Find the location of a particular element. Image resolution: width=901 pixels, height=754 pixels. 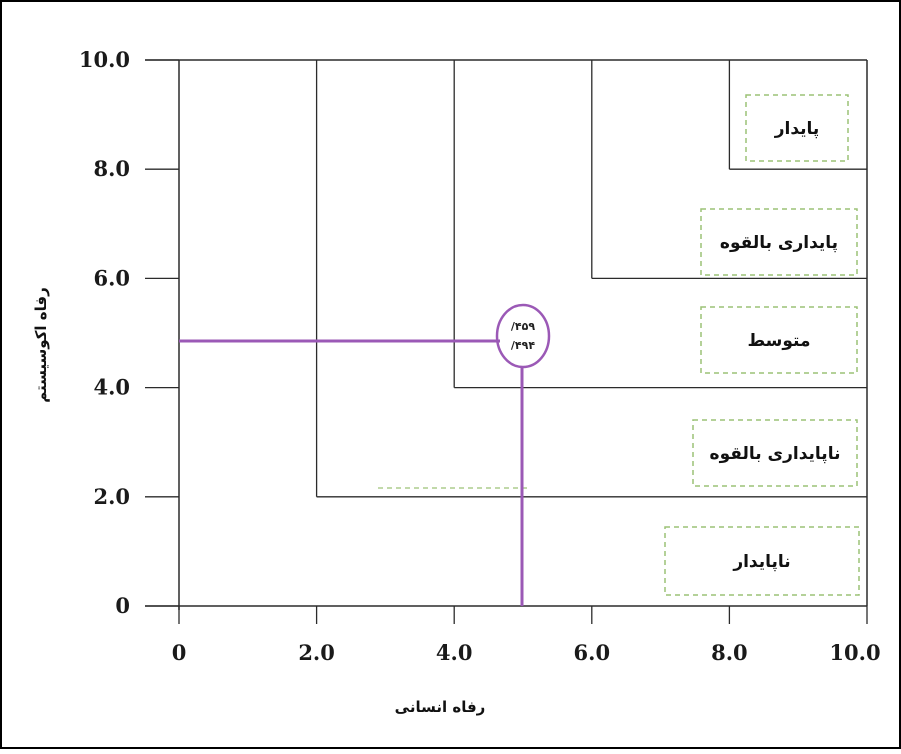

x-tick-label: 10.0 is located at coordinates (854, 652).